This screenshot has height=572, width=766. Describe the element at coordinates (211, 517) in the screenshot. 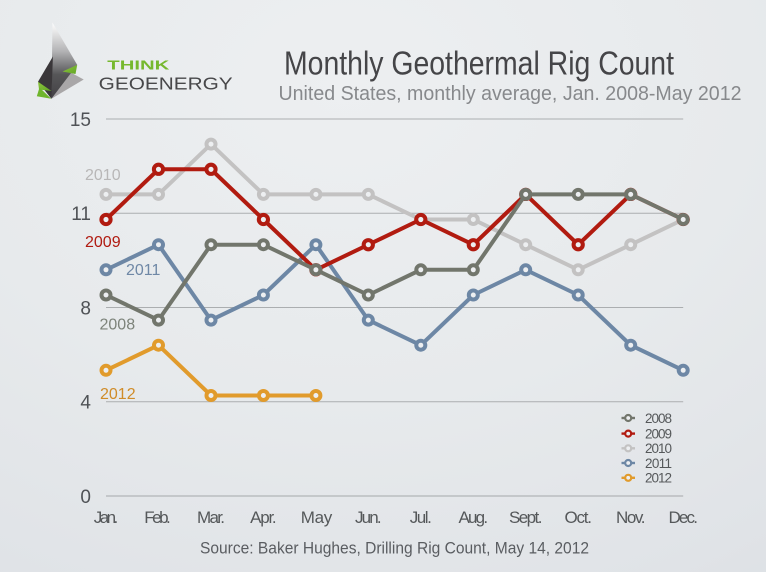

I see `svg-text: Mar.` at that location.